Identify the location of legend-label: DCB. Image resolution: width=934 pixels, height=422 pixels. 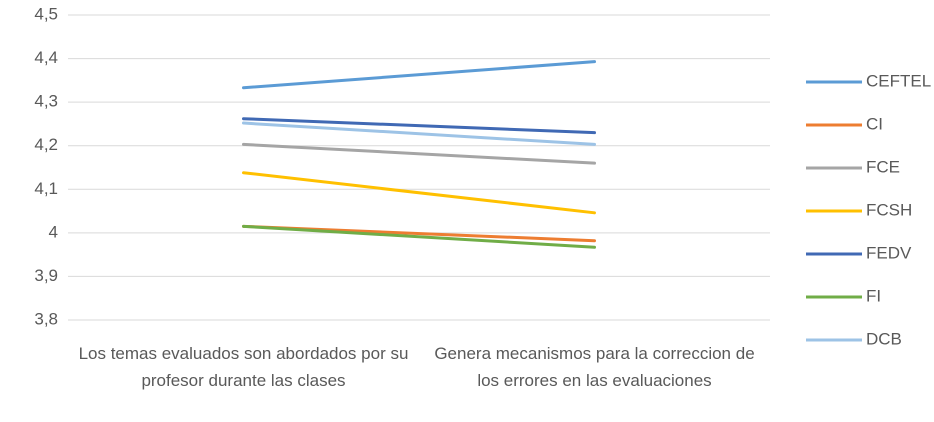
(884, 338).